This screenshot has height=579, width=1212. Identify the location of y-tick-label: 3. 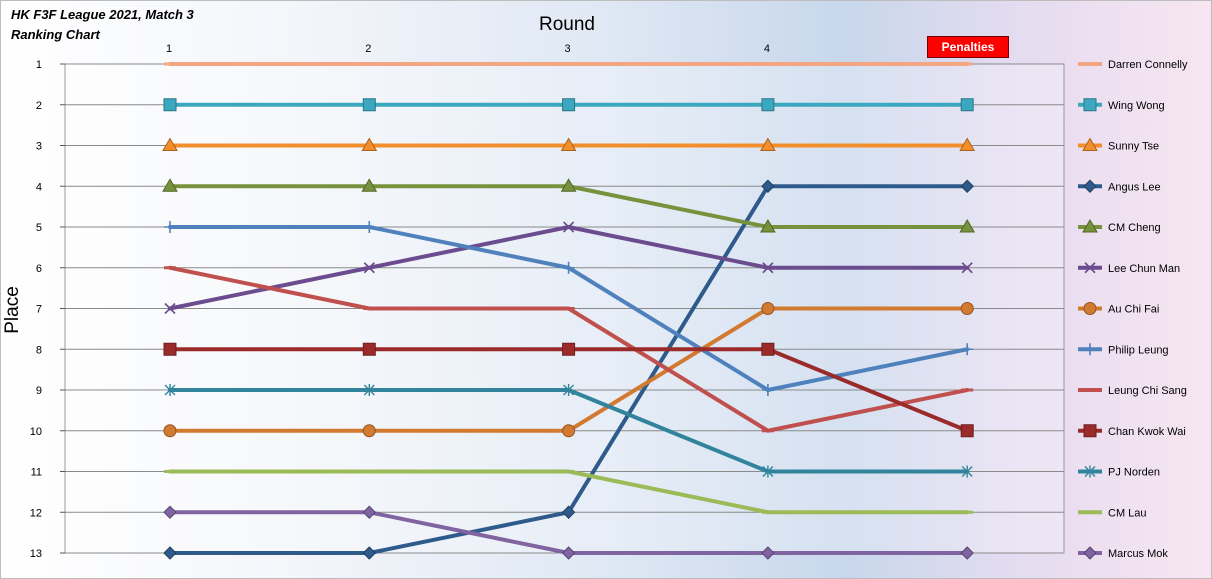
(39, 147).